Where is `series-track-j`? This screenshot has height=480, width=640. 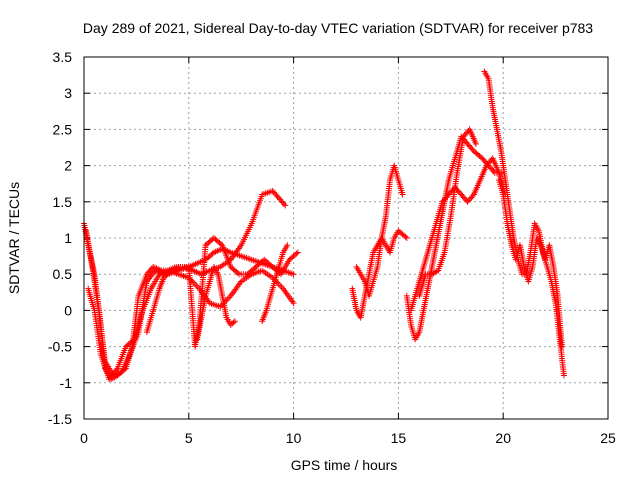
series-track-j is located at coordinates (458, 234).